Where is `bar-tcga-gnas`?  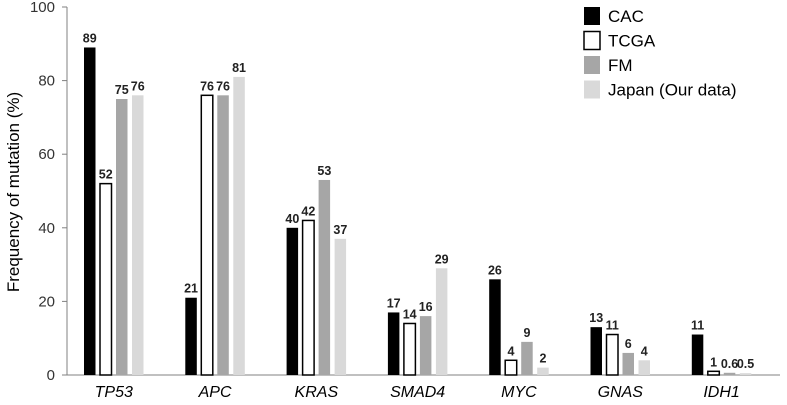
bar-tcga-gnas is located at coordinates (612, 354).